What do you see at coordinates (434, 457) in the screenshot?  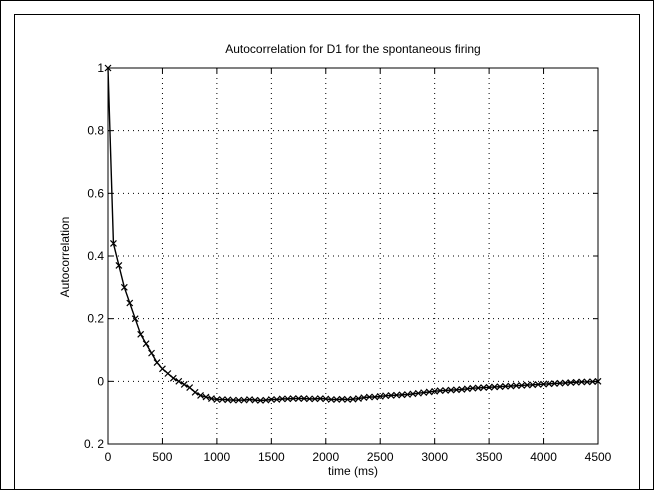 I see `x-tick-label: 3000` at bounding box center [434, 457].